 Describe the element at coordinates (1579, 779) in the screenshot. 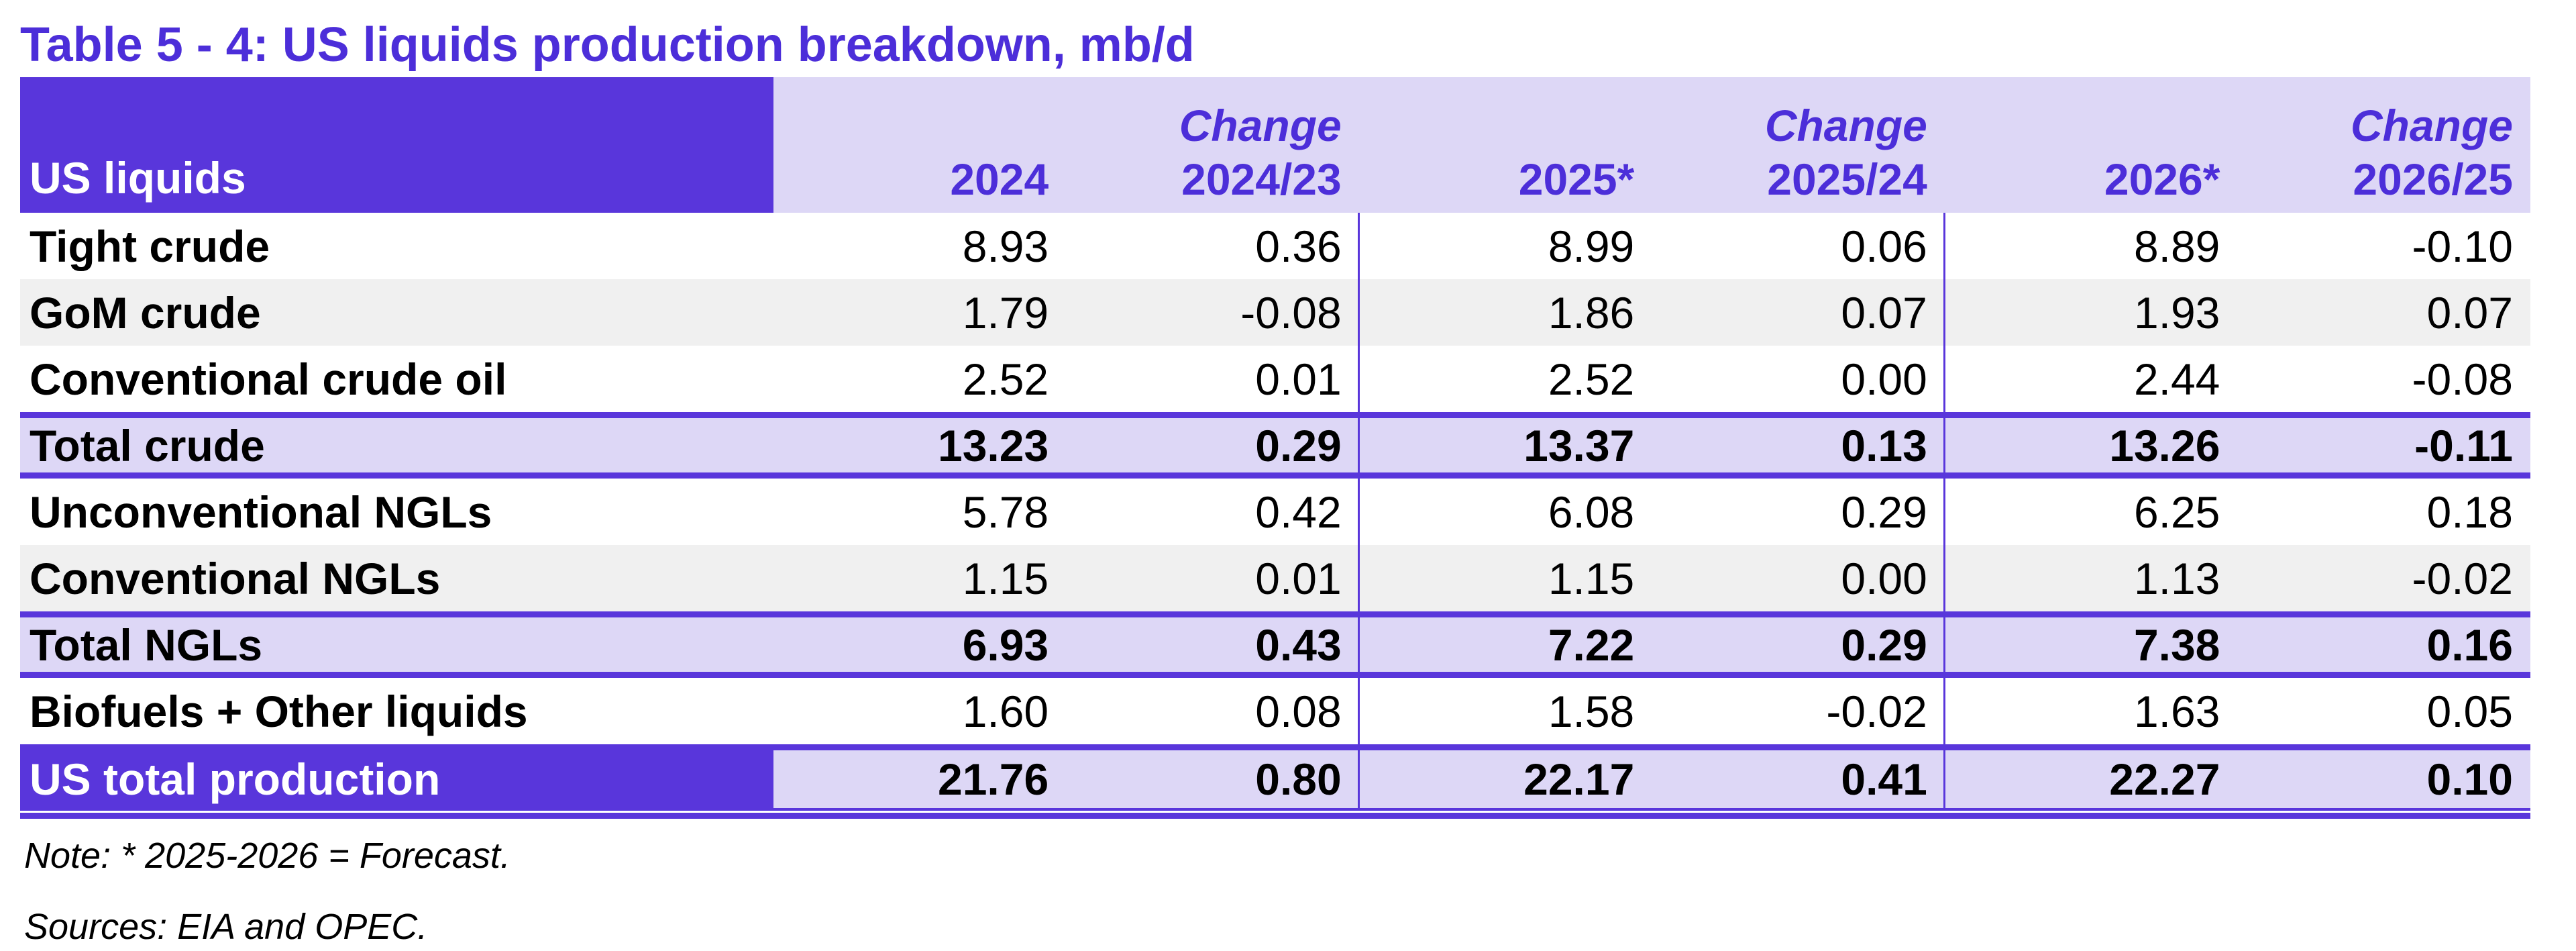

I see `value-cell: 22.17` at that location.